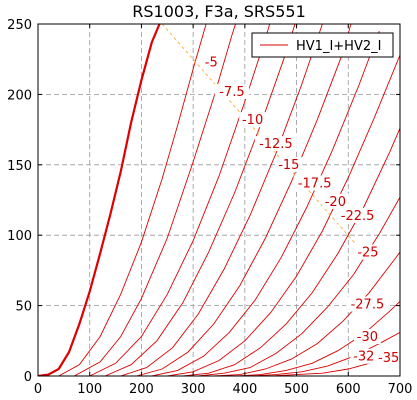  Describe the element at coordinates (19, 236) in the screenshot. I see `y-tick-label: 100` at that location.